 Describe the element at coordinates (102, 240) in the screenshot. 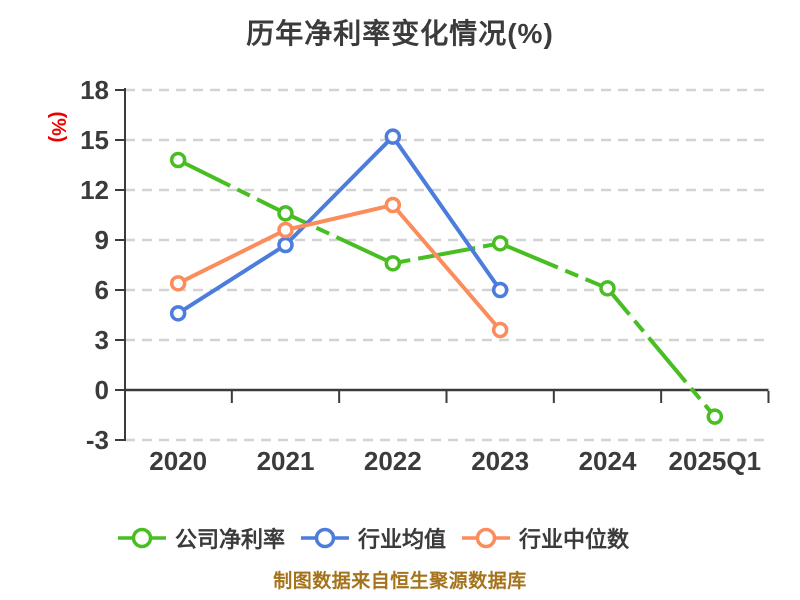

I see `y-tick-label: 9` at that location.